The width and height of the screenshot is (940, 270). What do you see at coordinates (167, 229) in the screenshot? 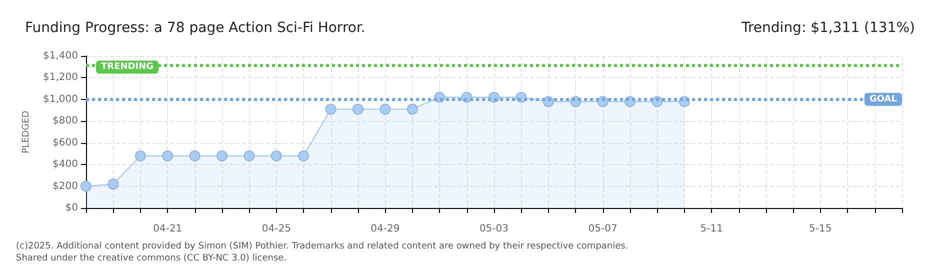
I see `x-tick-label: 04-21` at bounding box center [167, 229].